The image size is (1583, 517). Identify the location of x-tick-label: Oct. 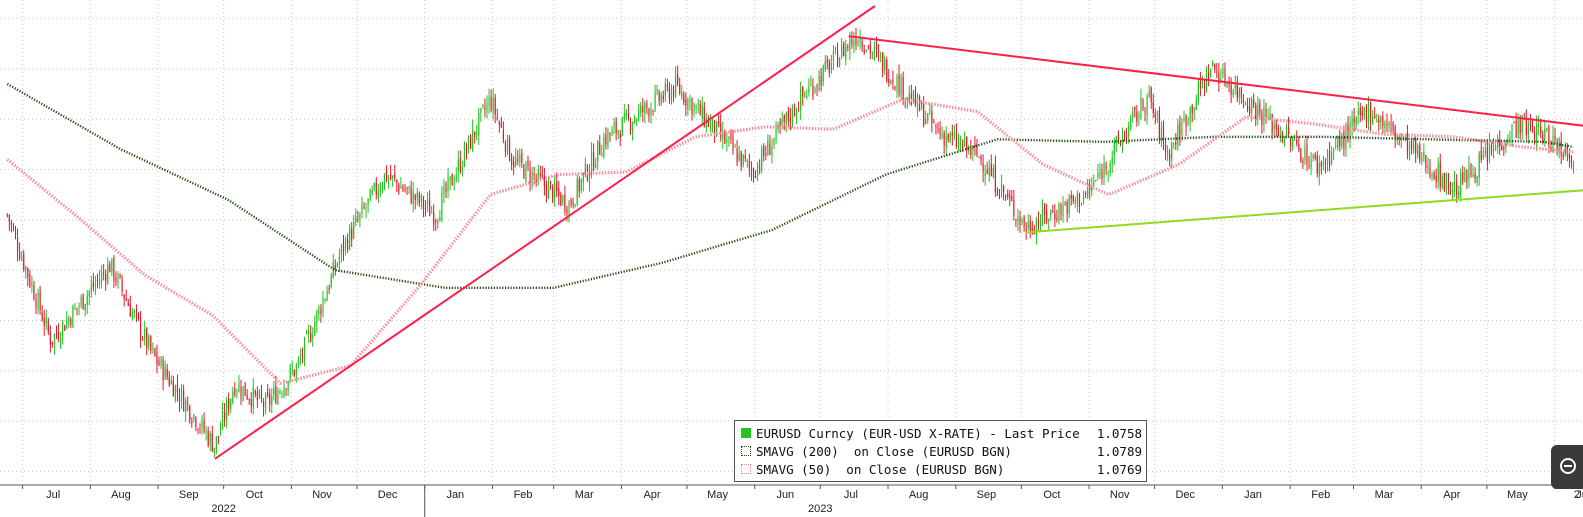
(254, 495).